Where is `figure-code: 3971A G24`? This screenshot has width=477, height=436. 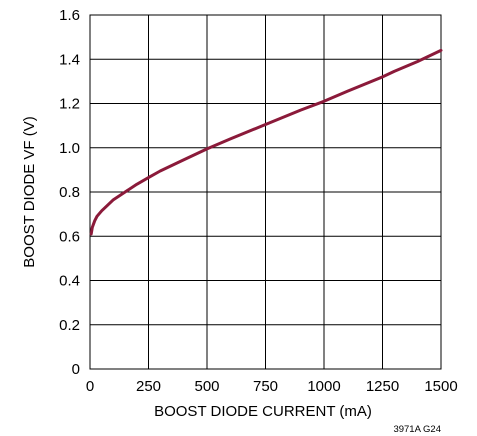 figure-code: 3971A G24 is located at coordinates (417, 429).